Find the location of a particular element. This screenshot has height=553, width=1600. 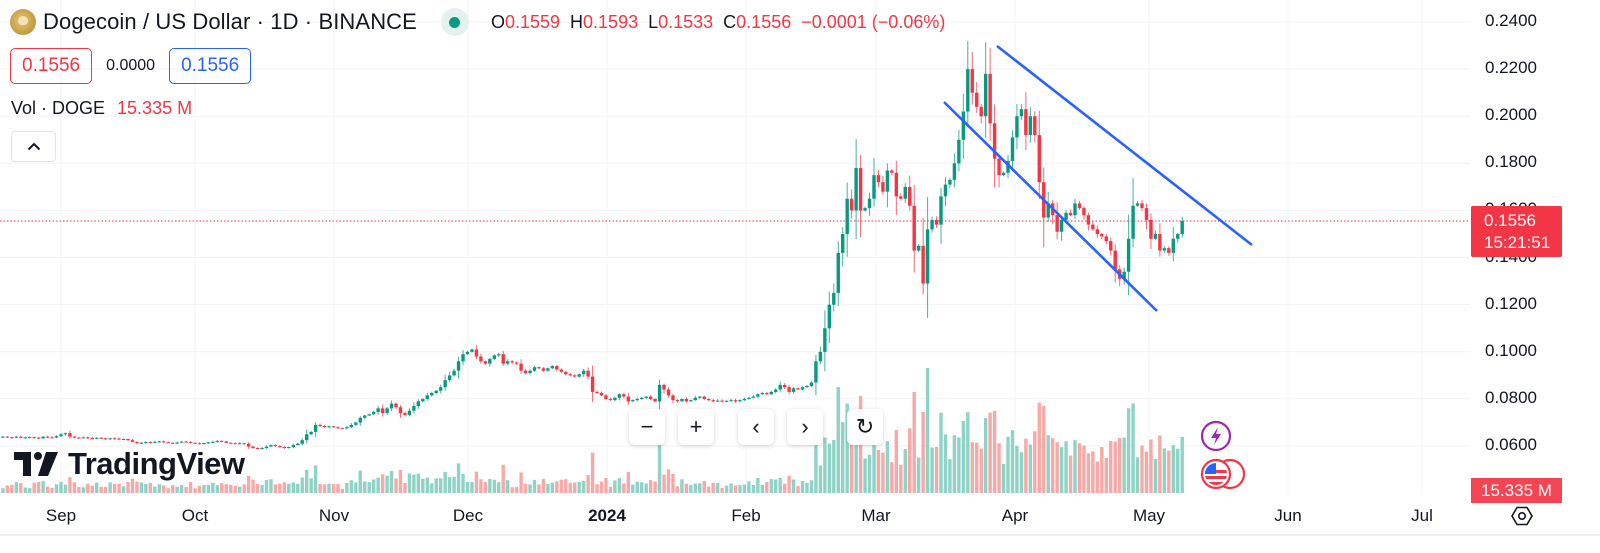

market-status-indicator is located at coordinates (454, 22).